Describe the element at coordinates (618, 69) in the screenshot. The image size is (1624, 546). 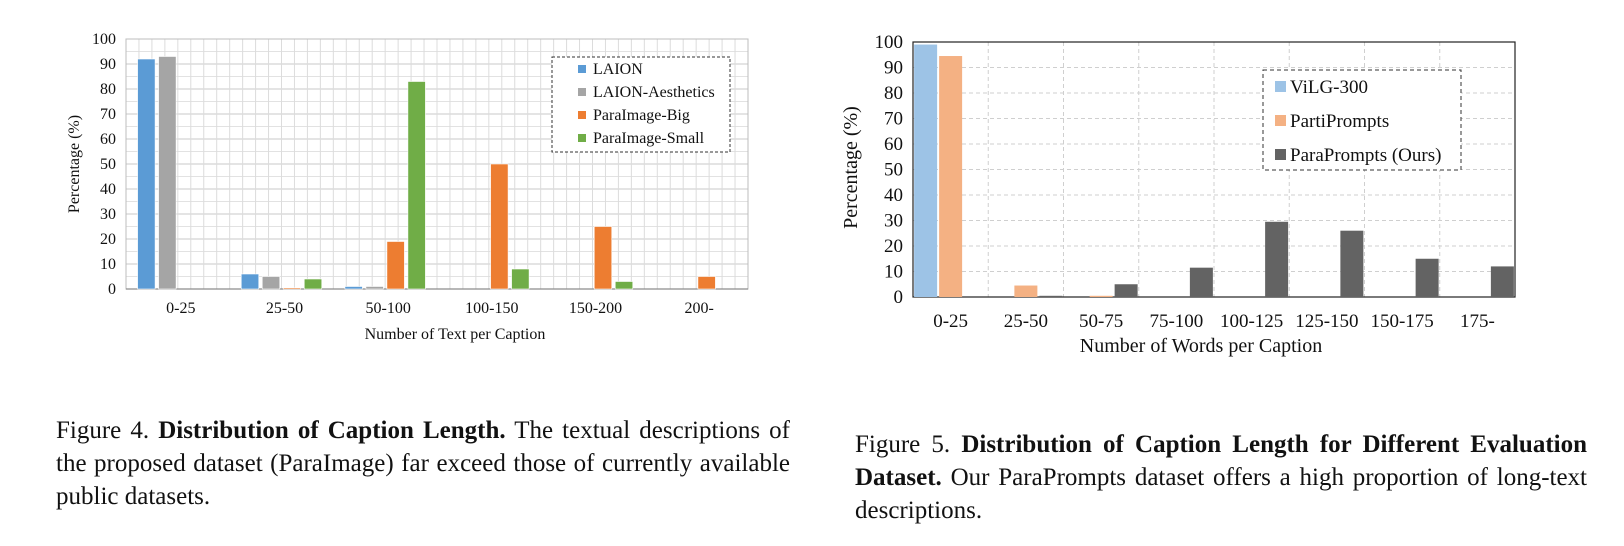
I see `legend-label-laion: LAION` at that location.